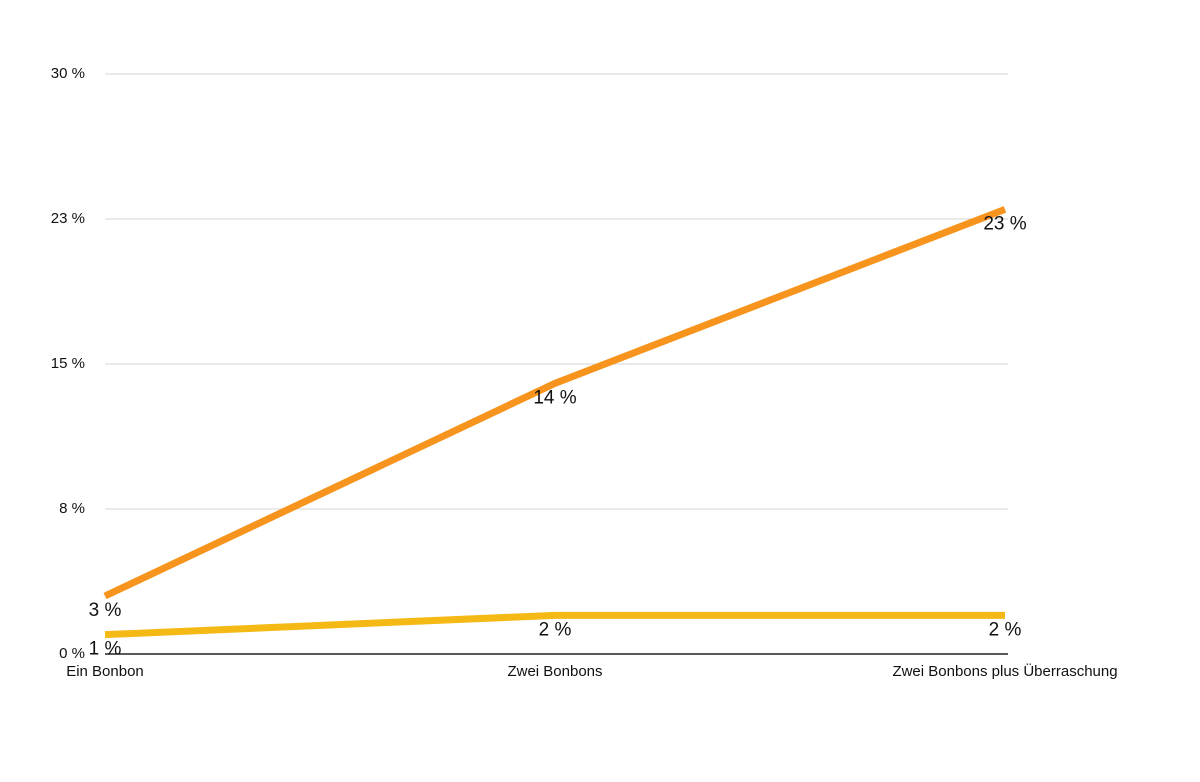 This screenshot has width=1200, height=782. Describe the element at coordinates (72, 653) in the screenshot. I see `y-tick-label: 0 %` at that location.